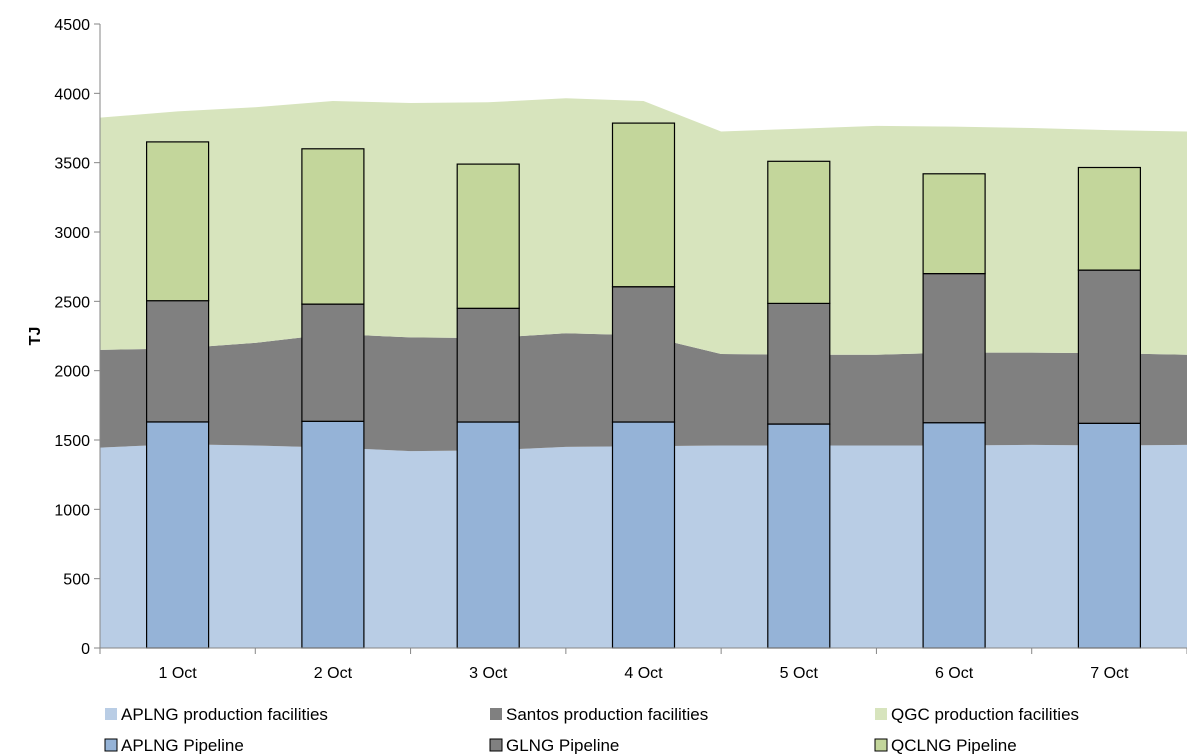 The image size is (1187, 754). I want to click on bar-aplng-pipeline-2-oct, so click(333, 534).